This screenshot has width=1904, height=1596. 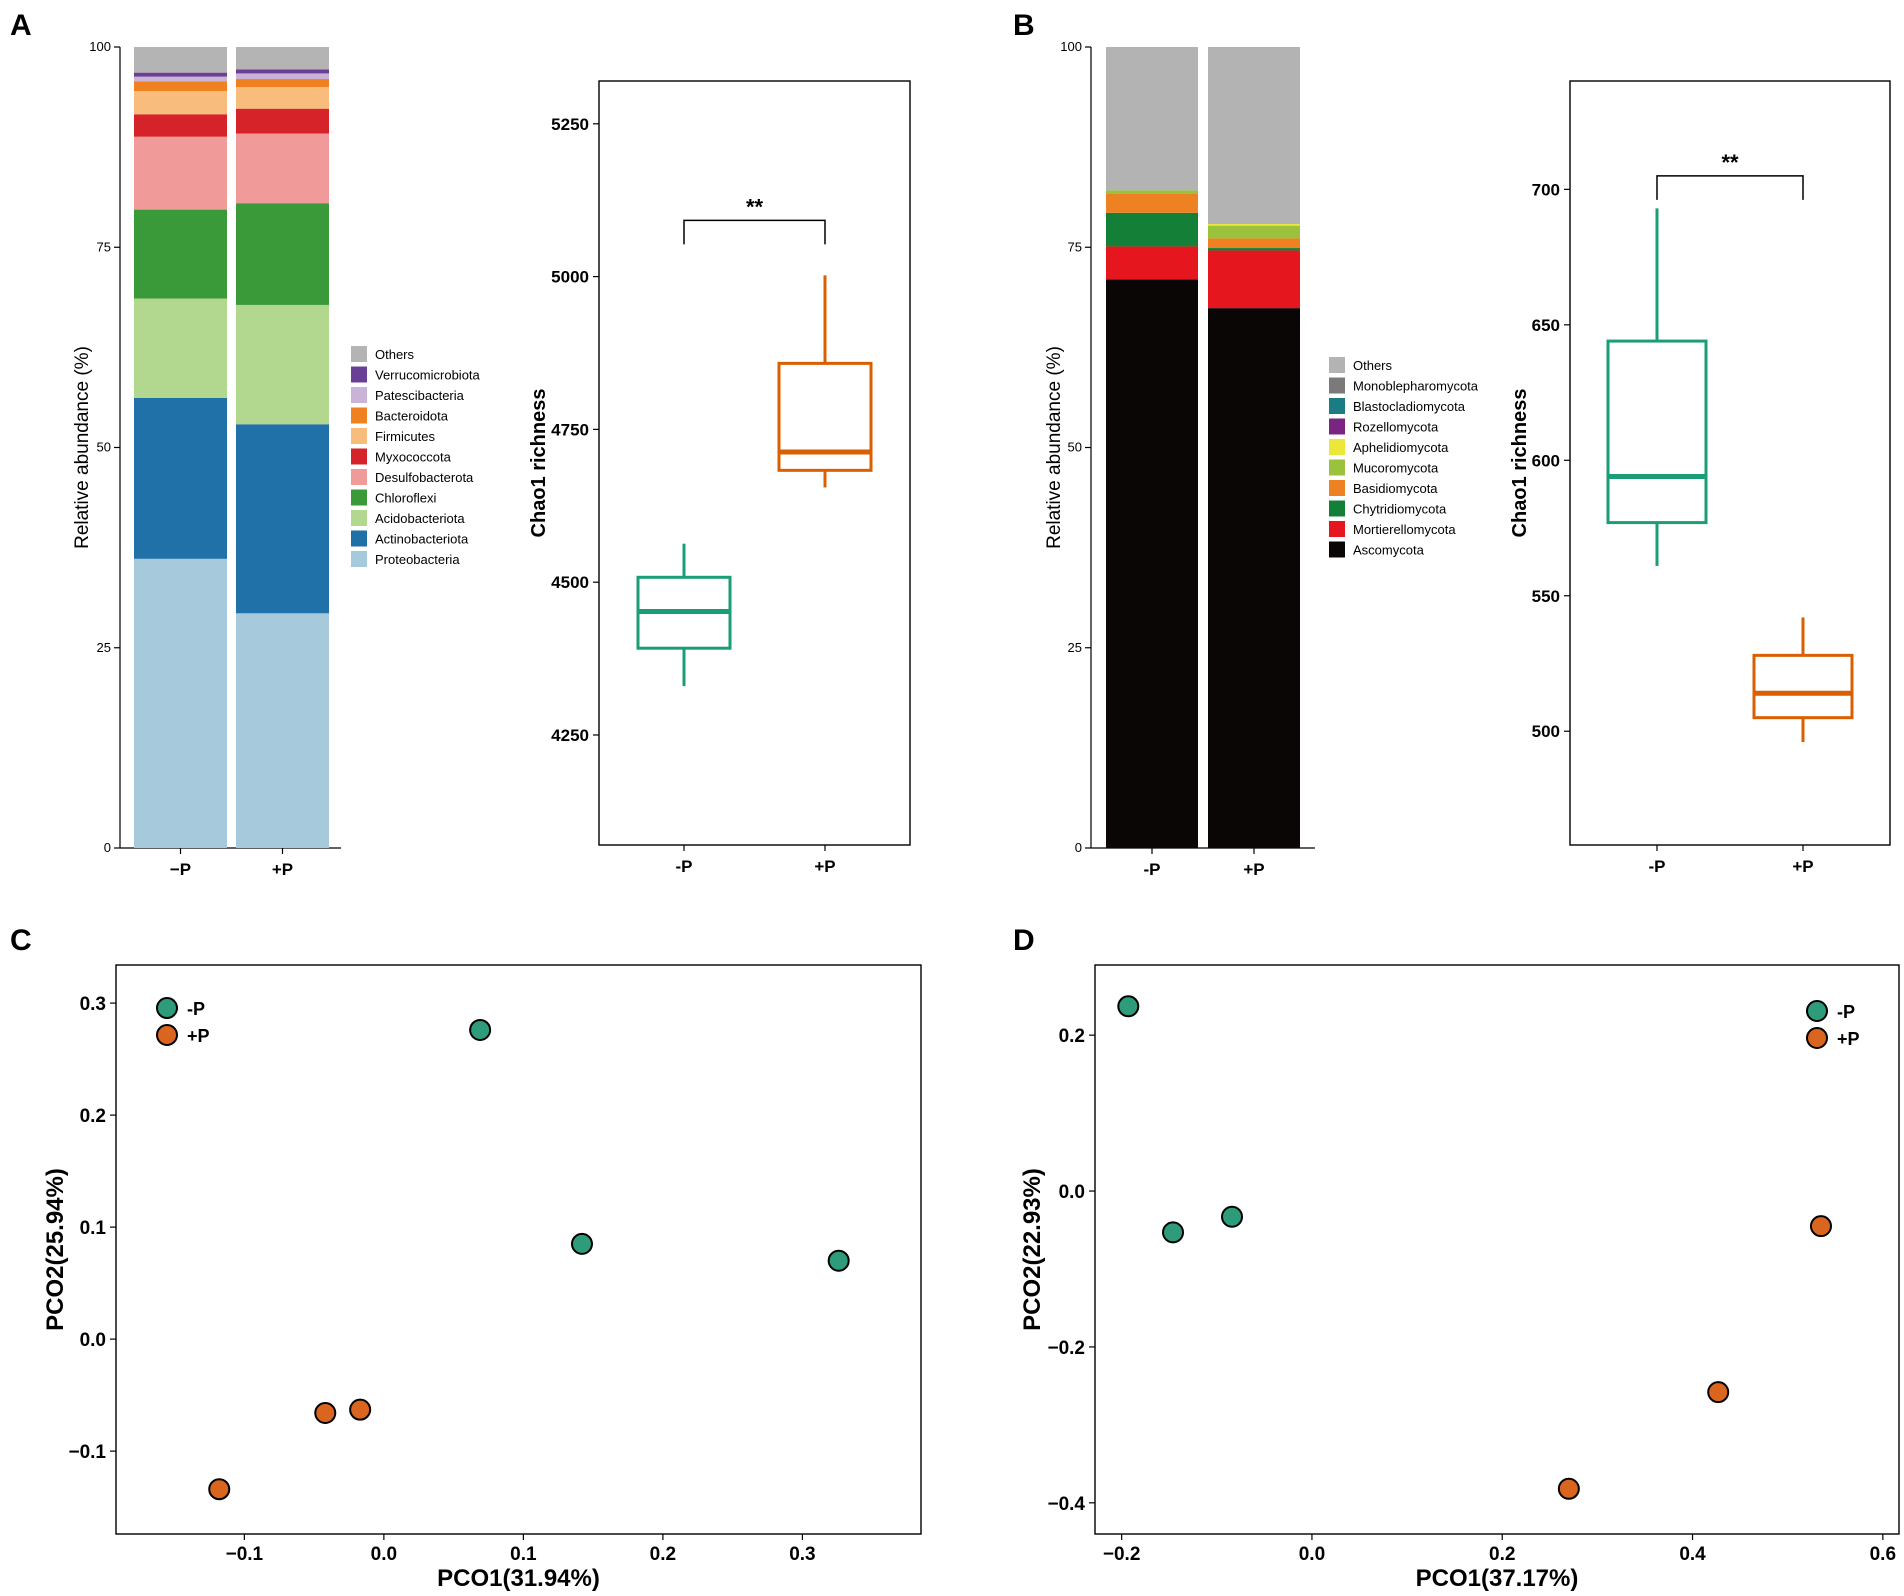 What do you see at coordinates (1657, 432) in the screenshot?
I see `box-minus-p` at bounding box center [1657, 432].